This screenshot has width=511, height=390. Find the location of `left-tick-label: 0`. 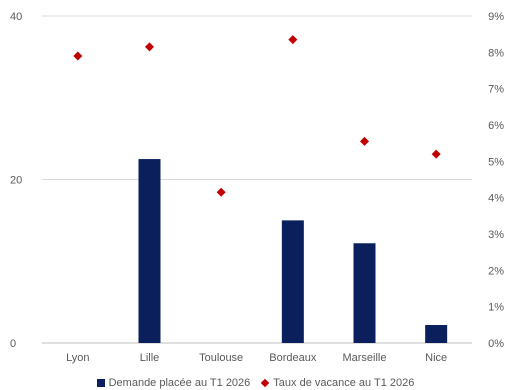

left-tick-label: 0 is located at coordinates (13, 344).